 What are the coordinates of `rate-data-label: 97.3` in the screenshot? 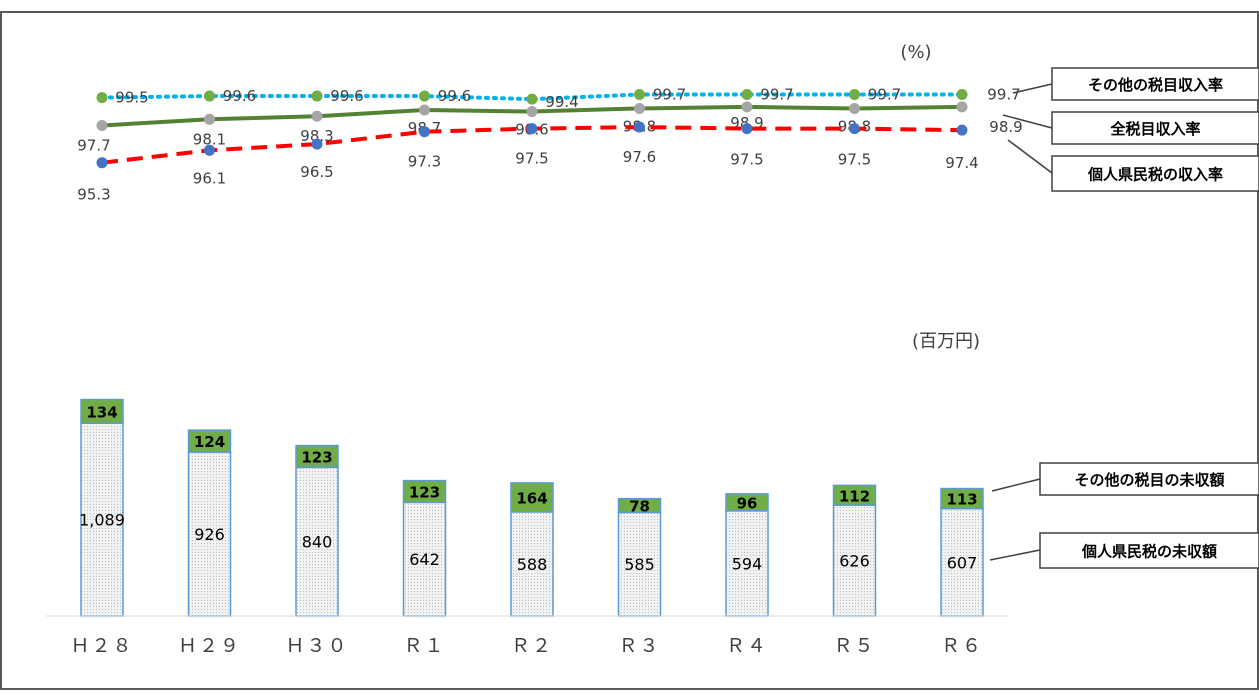 It's located at (424, 162).